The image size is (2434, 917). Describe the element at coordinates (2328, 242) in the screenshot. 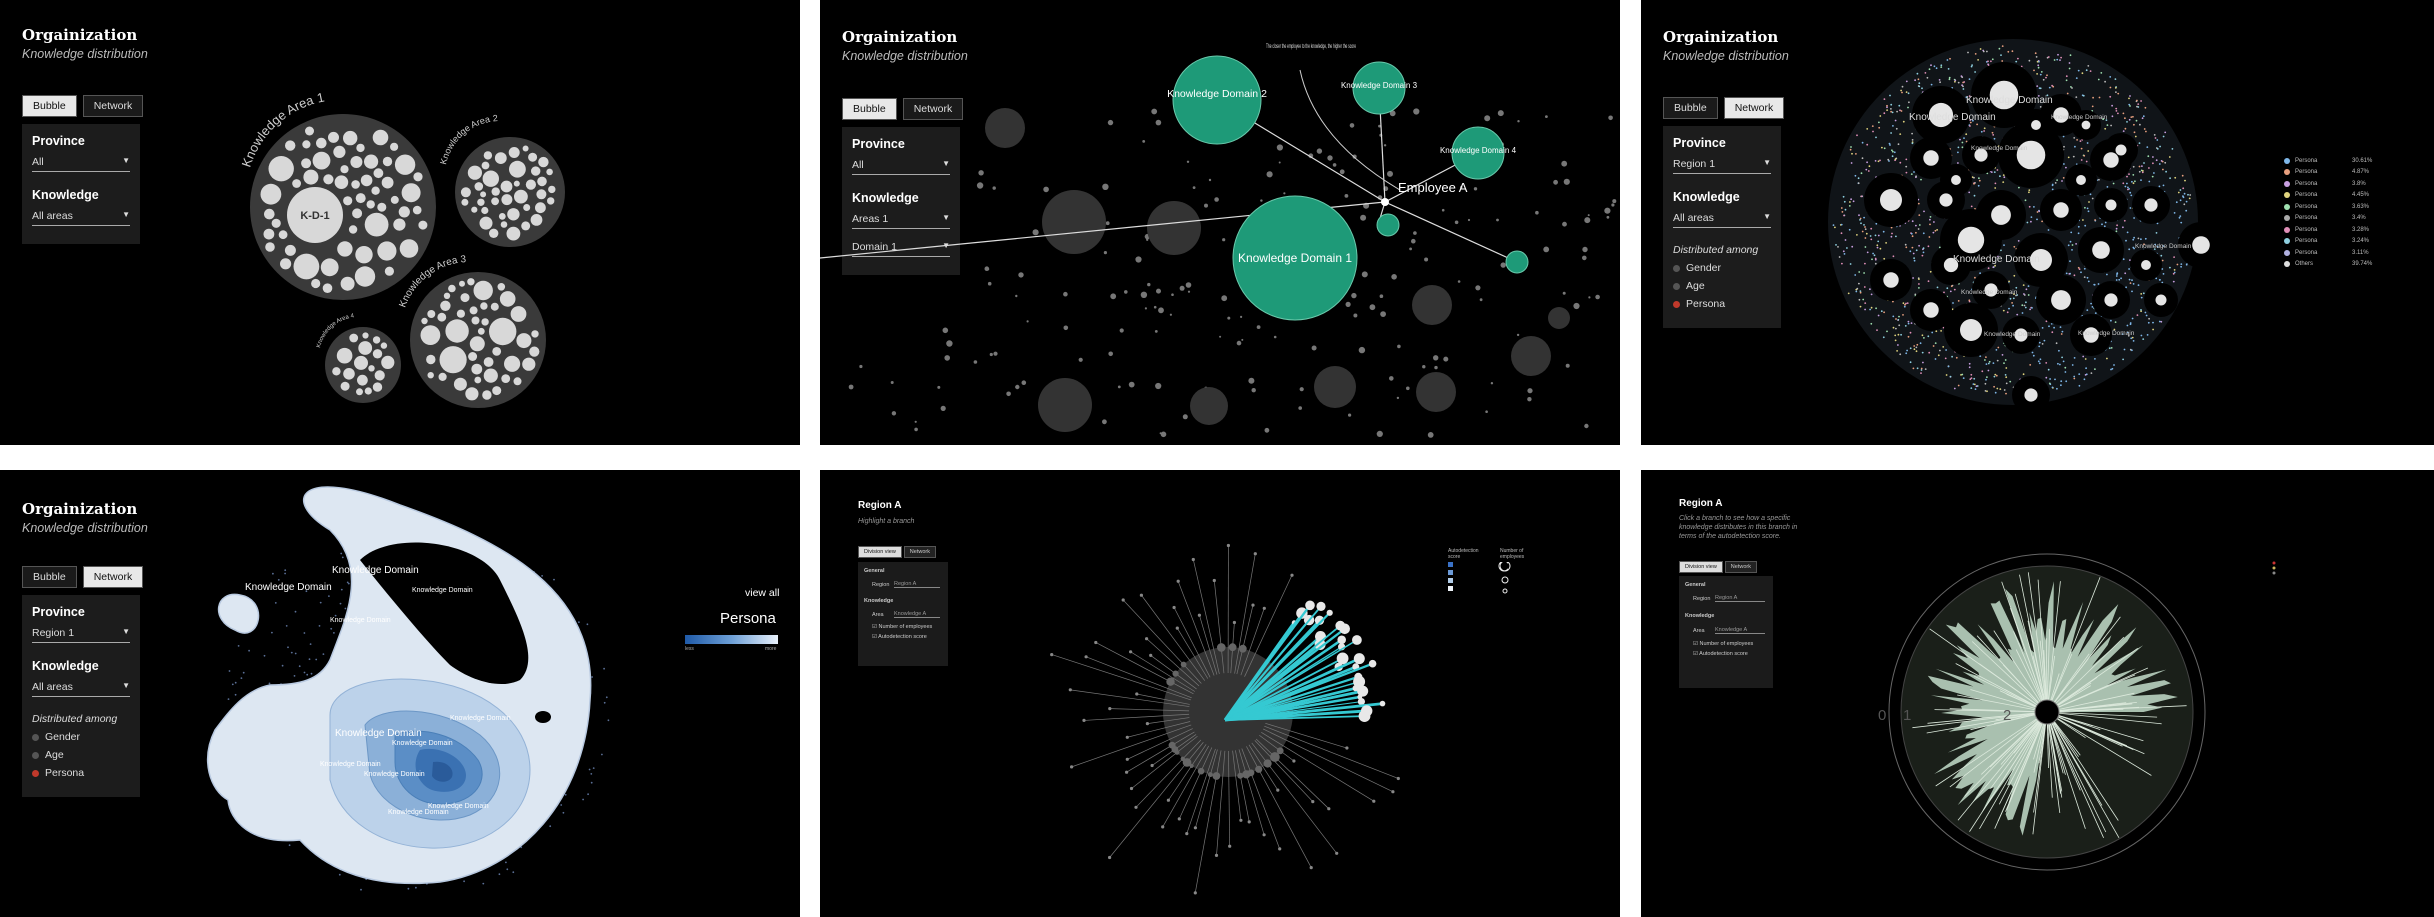

I see `legend-item: Persona 3.24%` at that location.